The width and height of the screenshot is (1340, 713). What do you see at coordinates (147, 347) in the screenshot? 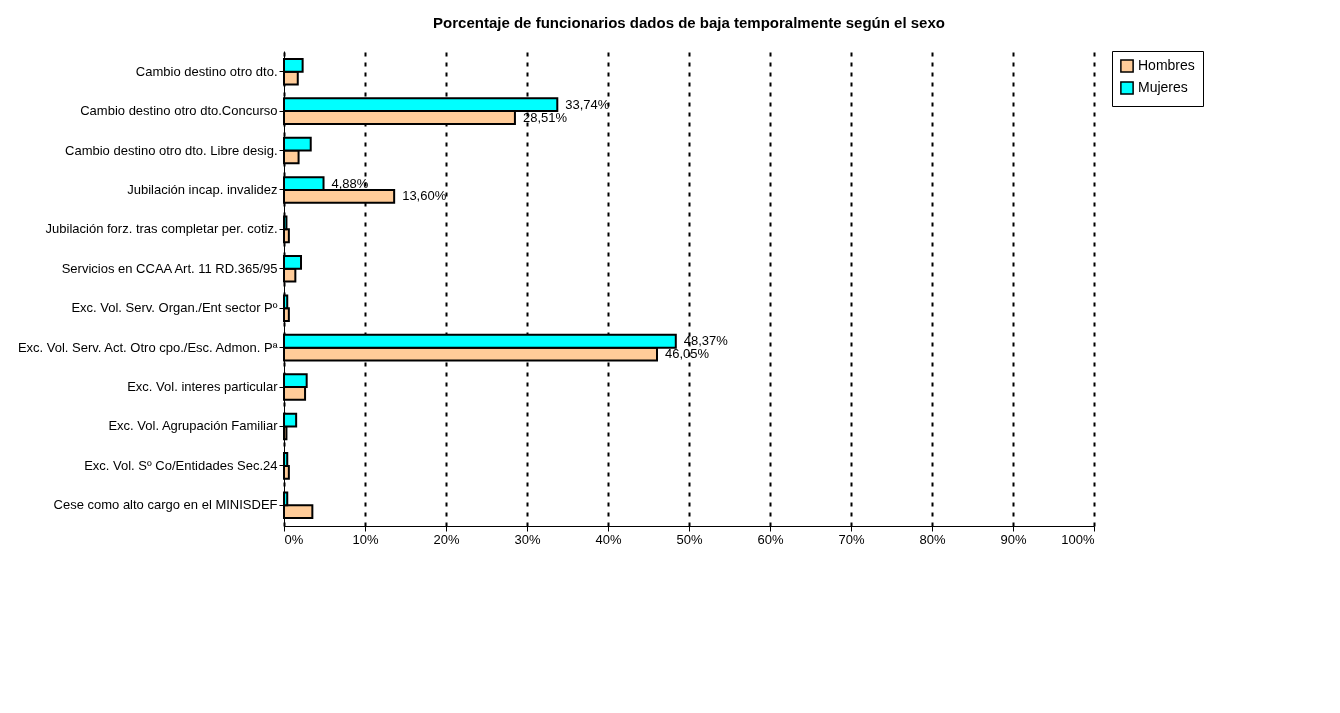
I see `y-tick-label: Exc. Vol. Serv. Act. Otro cpo./Esc. Admon. Pª` at bounding box center [147, 347].